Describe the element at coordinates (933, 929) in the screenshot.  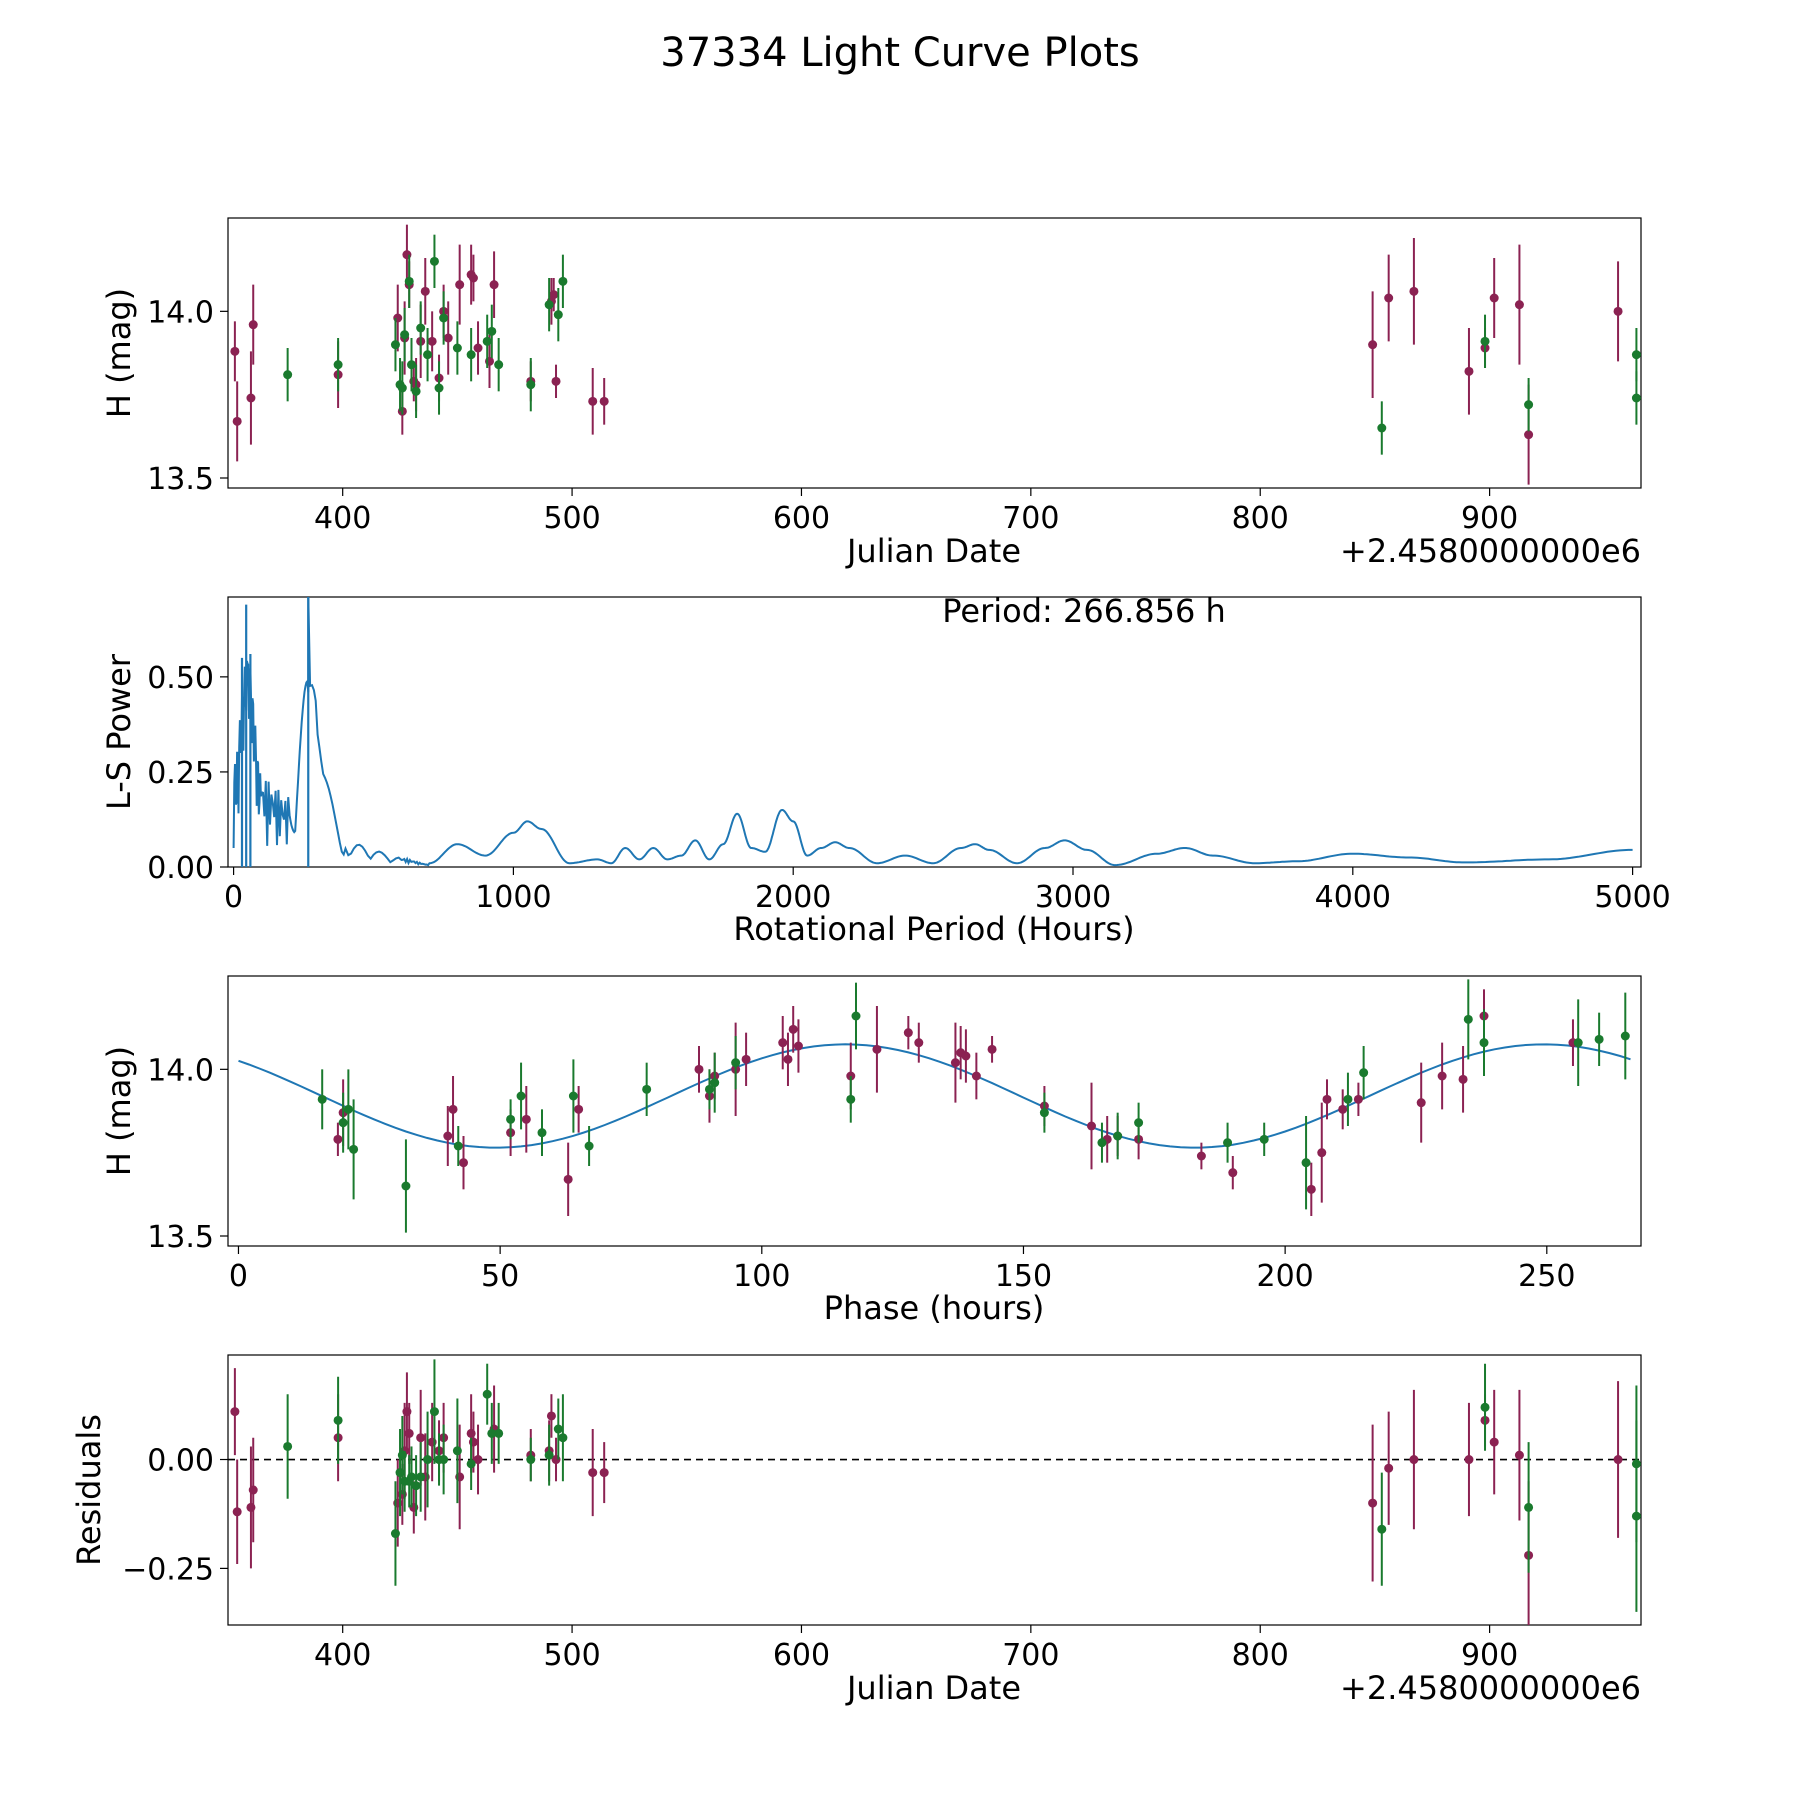
I see `periodogram-xlabel: Rotational Period (Hours)` at that location.